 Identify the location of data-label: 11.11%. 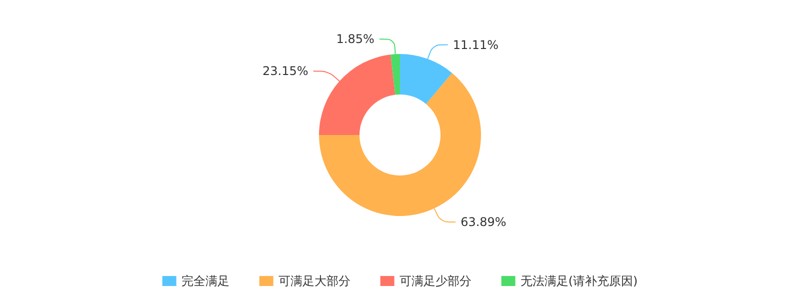
(475, 45).